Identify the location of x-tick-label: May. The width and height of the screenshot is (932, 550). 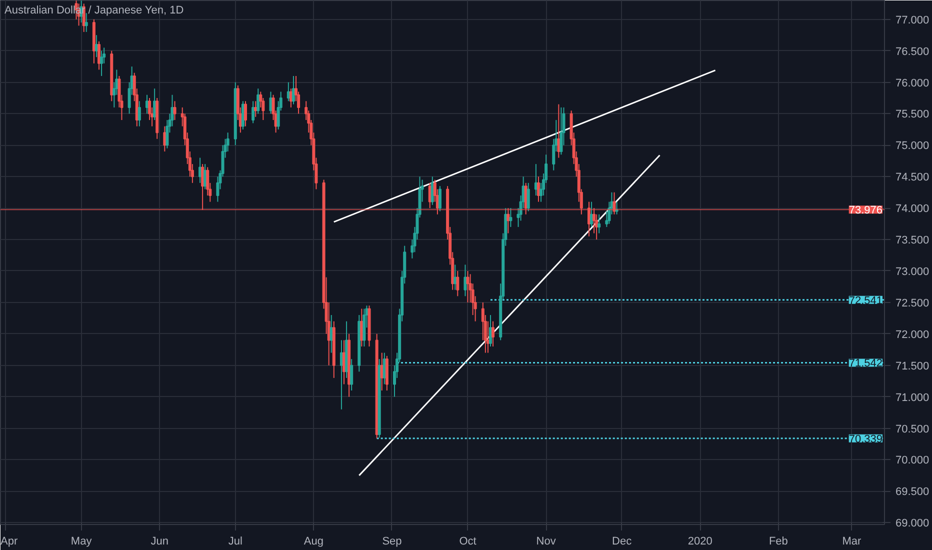
(81, 542).